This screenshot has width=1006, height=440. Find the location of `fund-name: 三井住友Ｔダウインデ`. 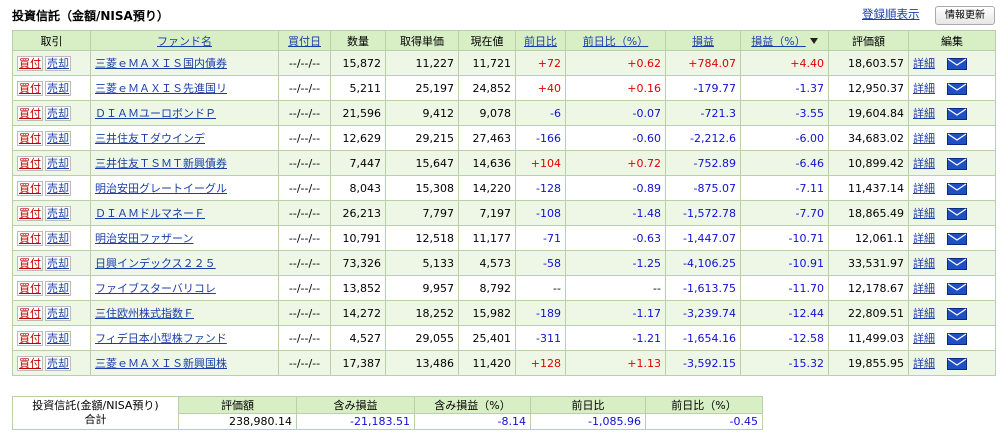

fund-name: 三井住友Ｔダウインデ is located at coordinates (150, 138).